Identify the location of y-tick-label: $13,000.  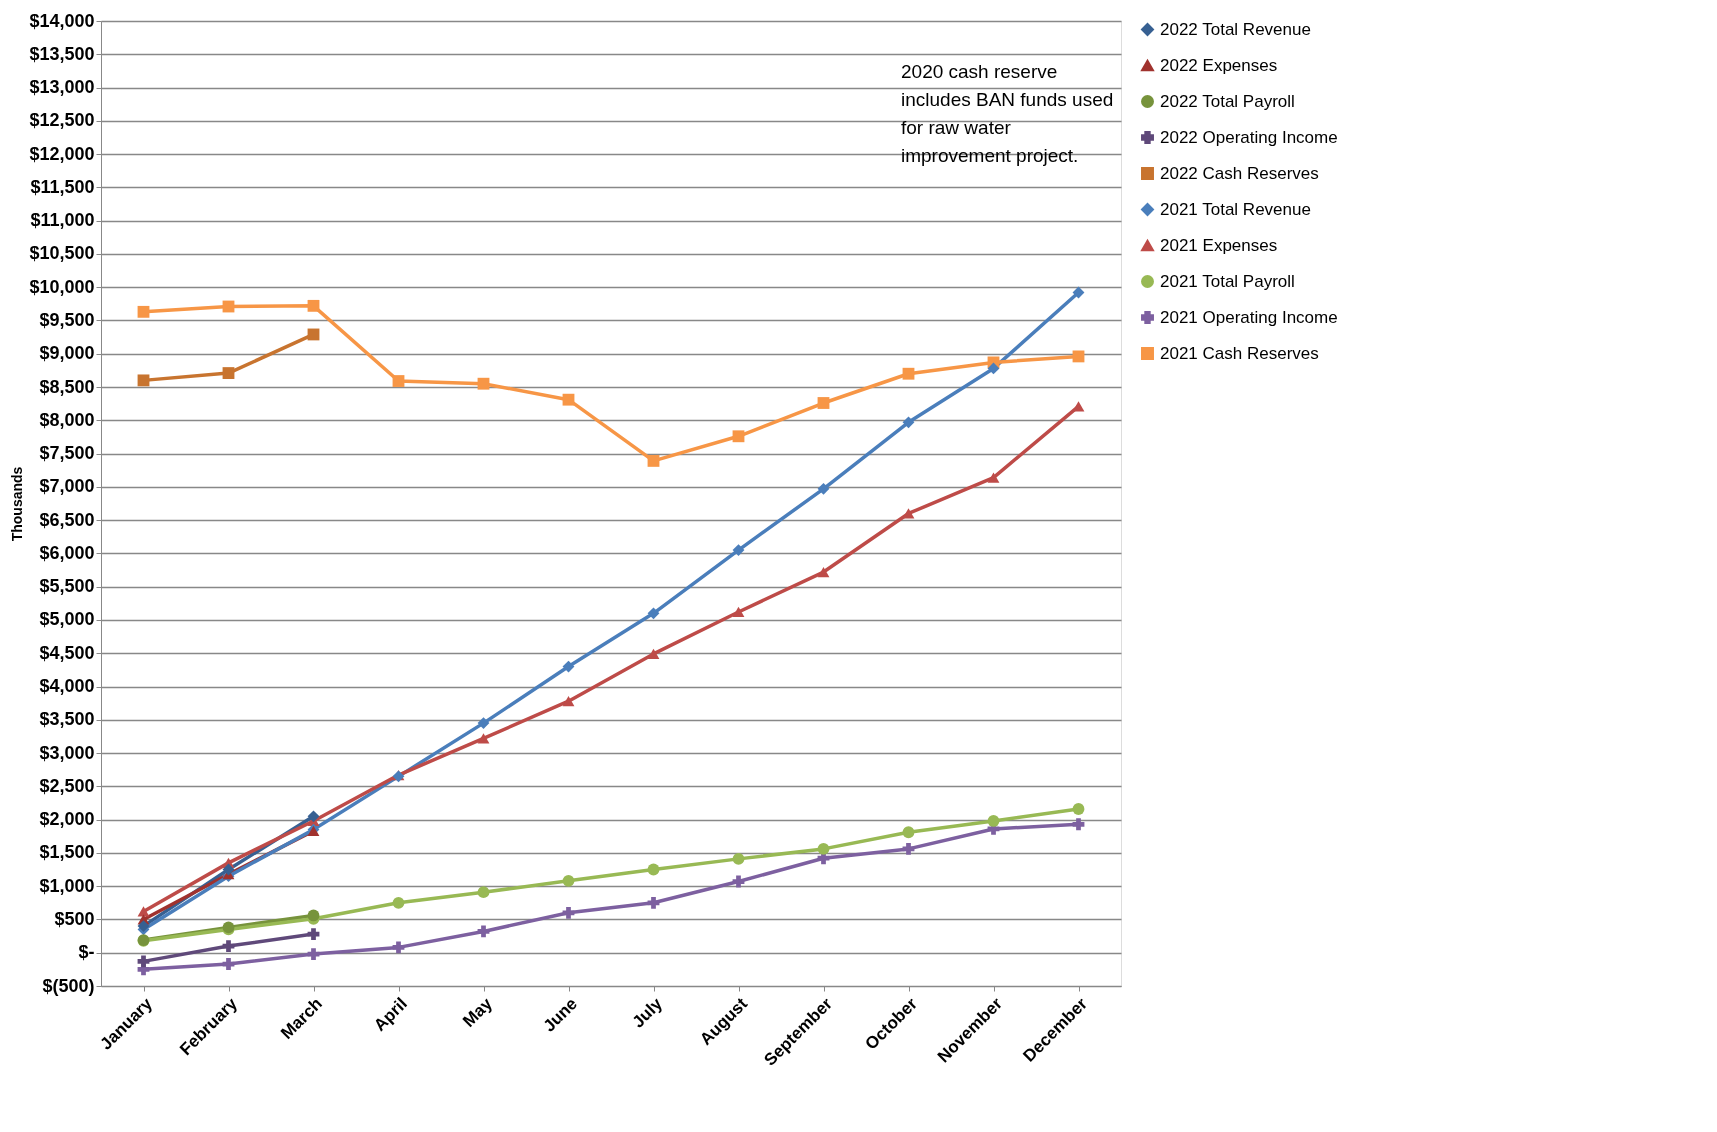
(62, 87).